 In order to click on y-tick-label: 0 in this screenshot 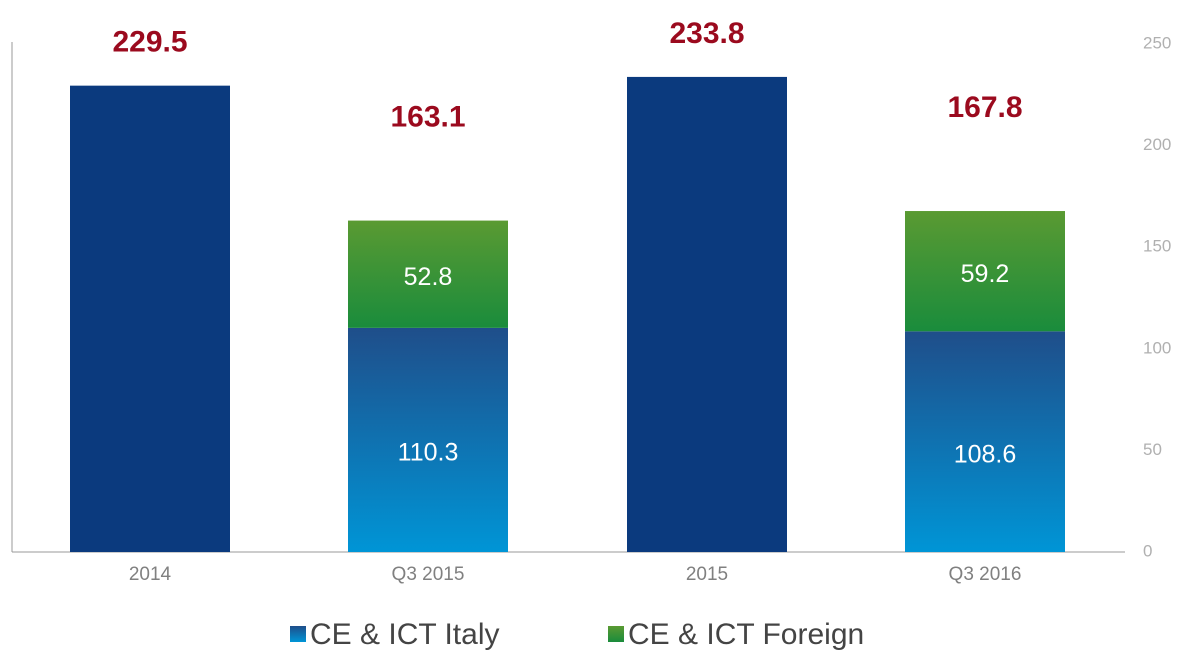, I will do `click(1147, 550)`.